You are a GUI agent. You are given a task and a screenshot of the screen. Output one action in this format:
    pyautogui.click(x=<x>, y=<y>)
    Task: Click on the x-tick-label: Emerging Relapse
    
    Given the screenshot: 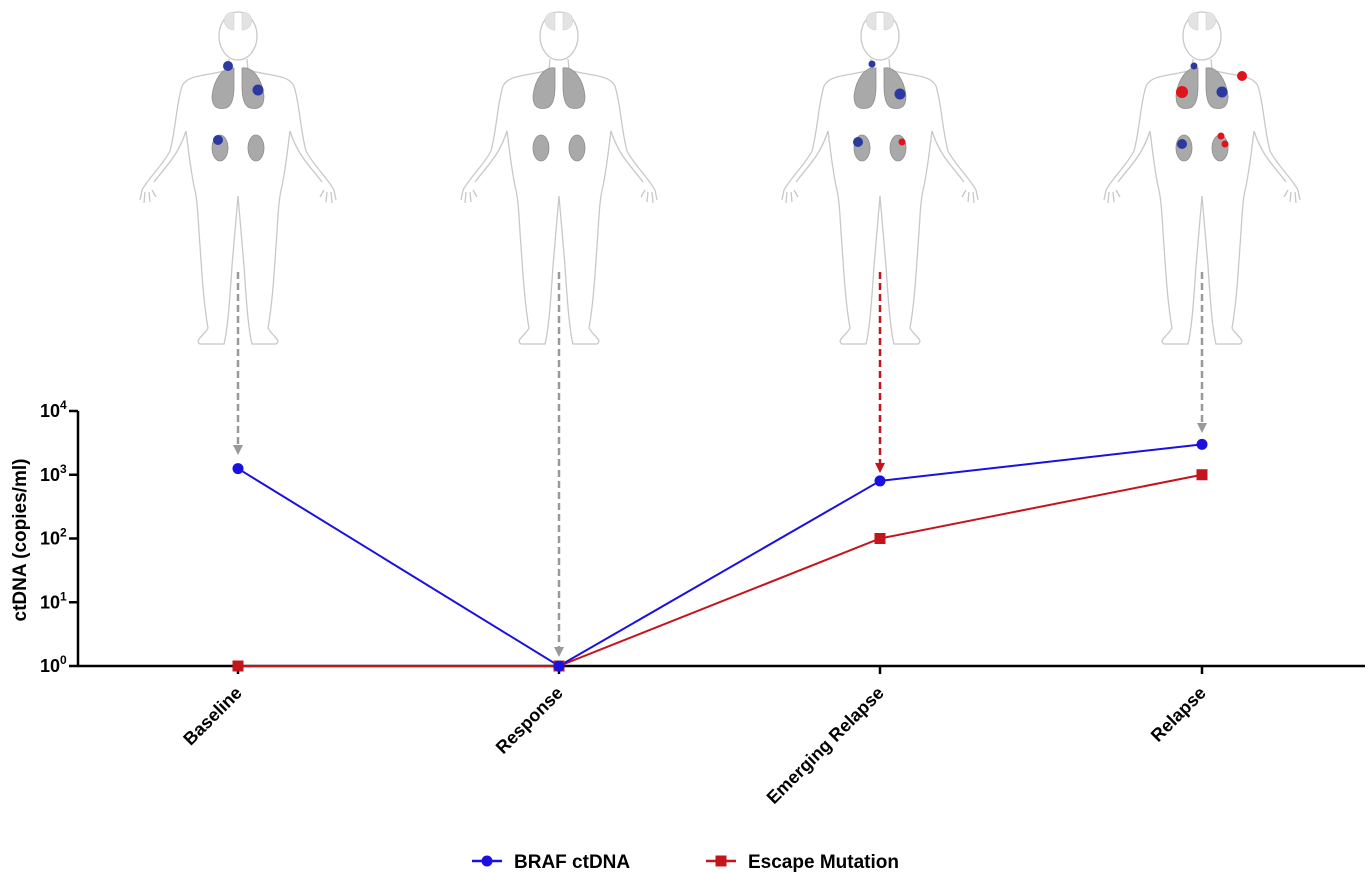 What is the action you would take?
    pyautogui.click(x=825, y=745)
    